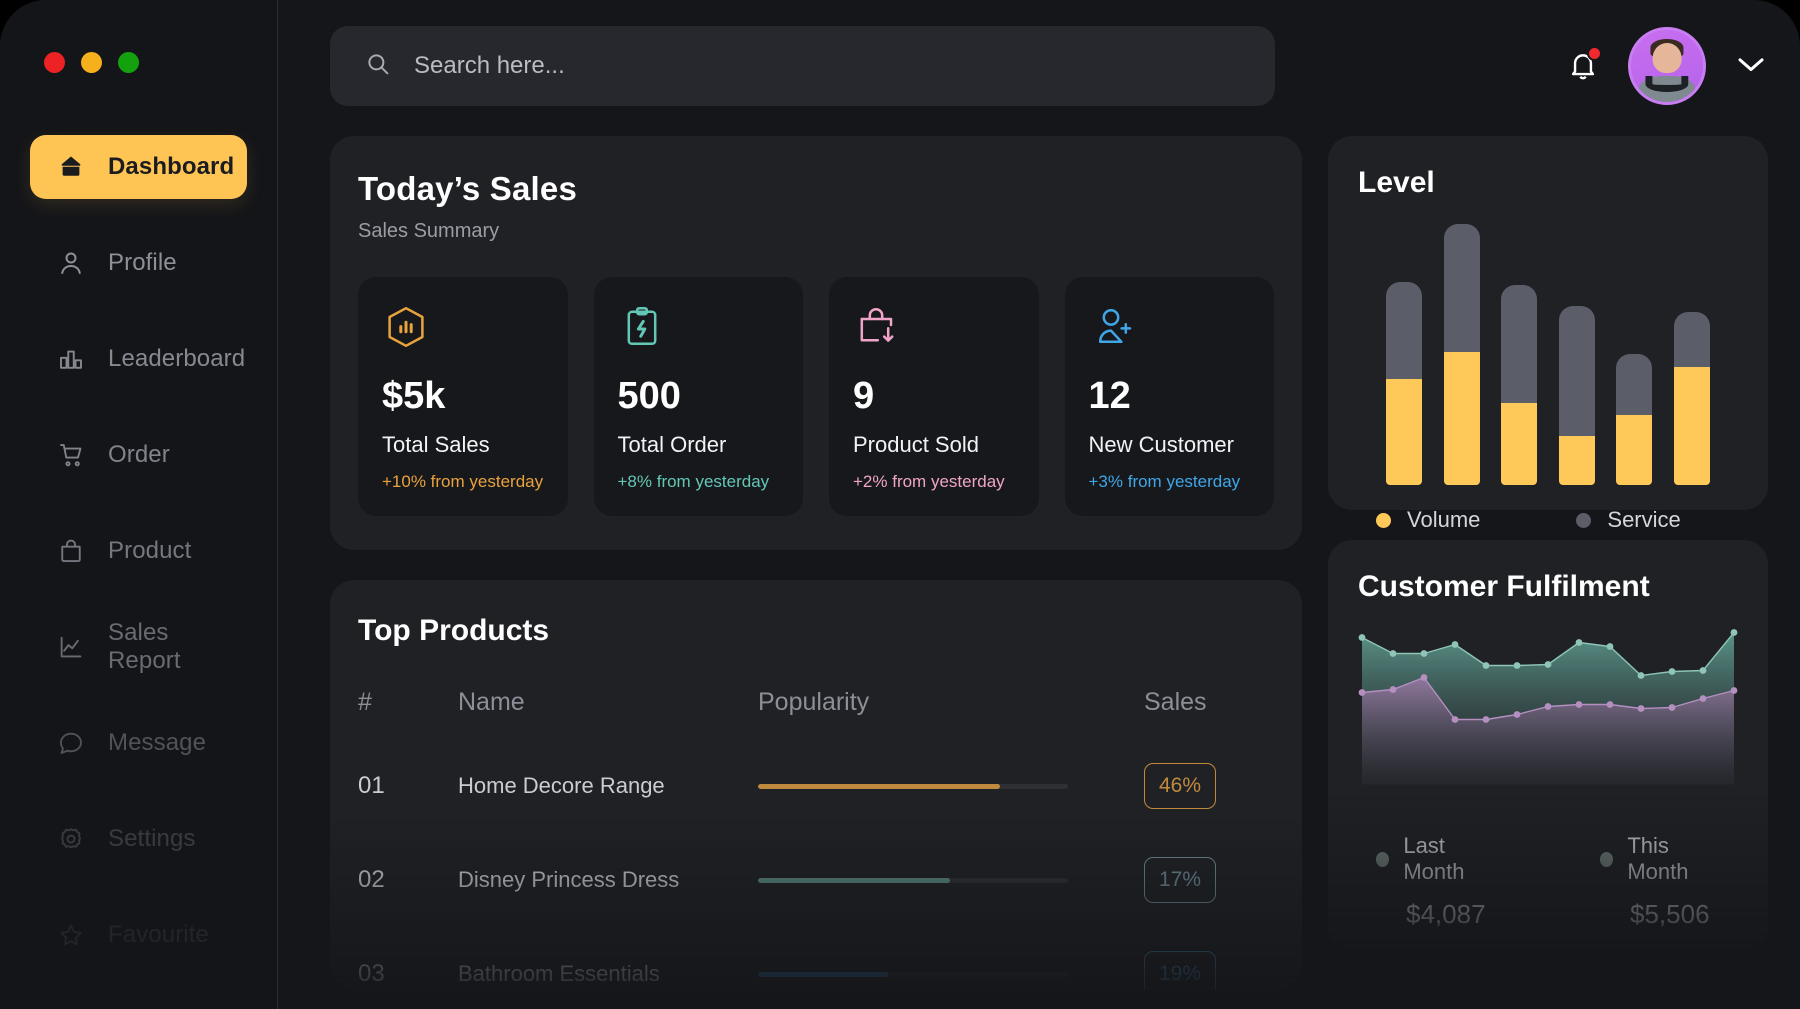  I want to click on legend-item-last-month: Last Month $4,087, so click(1438, 881).